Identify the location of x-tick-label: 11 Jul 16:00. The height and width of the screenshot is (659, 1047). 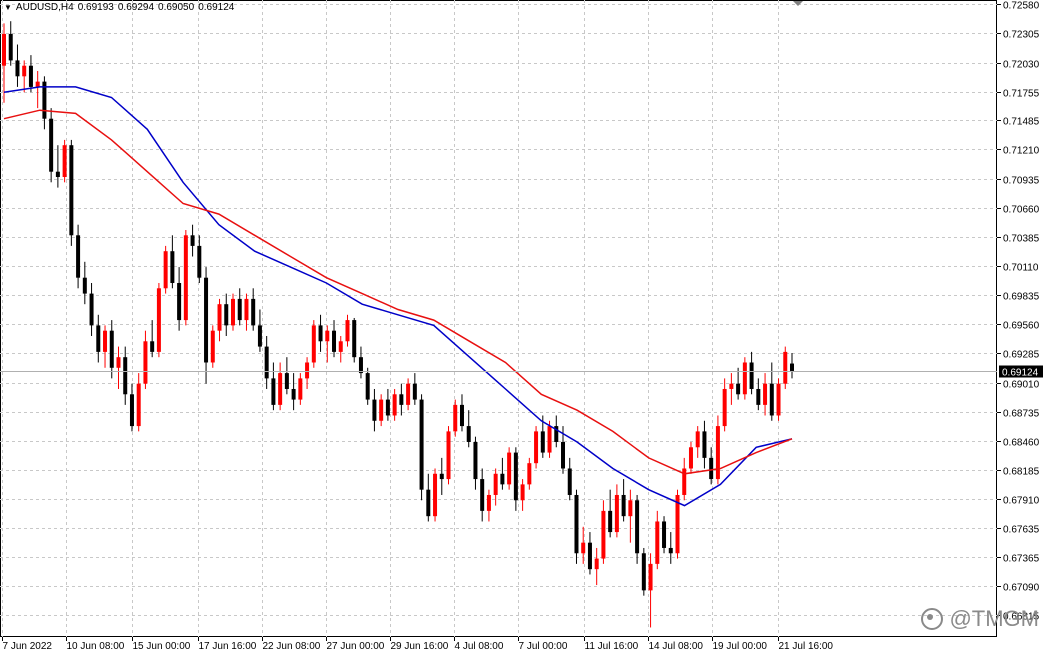
(612, 646).